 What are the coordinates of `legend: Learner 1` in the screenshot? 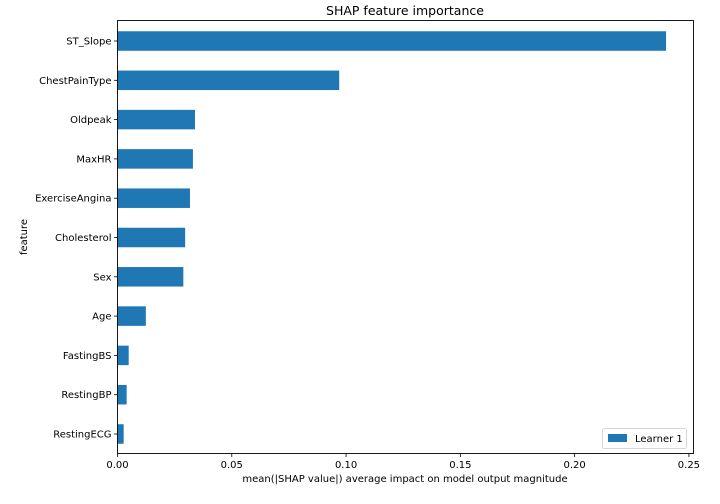 It's located at (644, 438).